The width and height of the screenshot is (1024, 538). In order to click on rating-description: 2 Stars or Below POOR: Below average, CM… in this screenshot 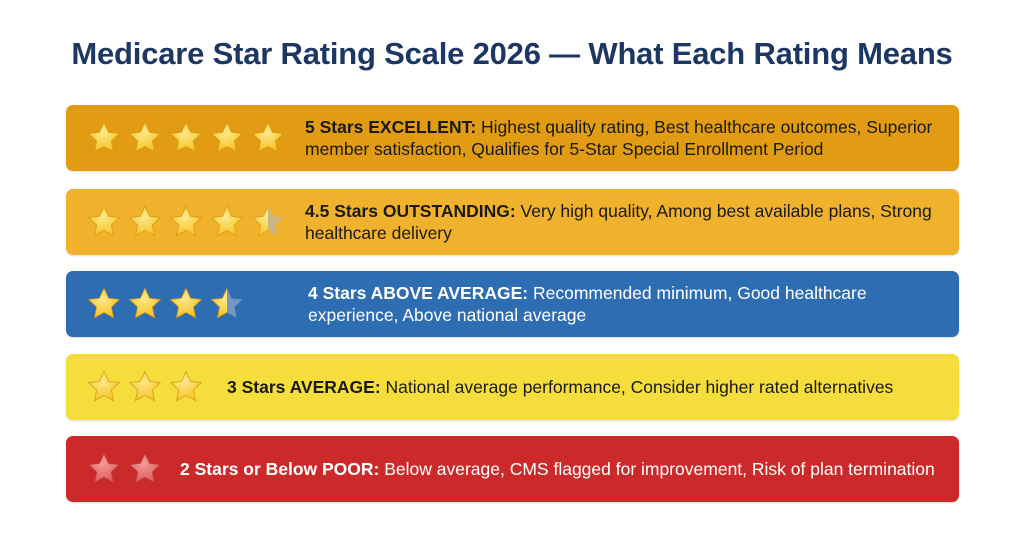, I will do `click(564, 469)`.